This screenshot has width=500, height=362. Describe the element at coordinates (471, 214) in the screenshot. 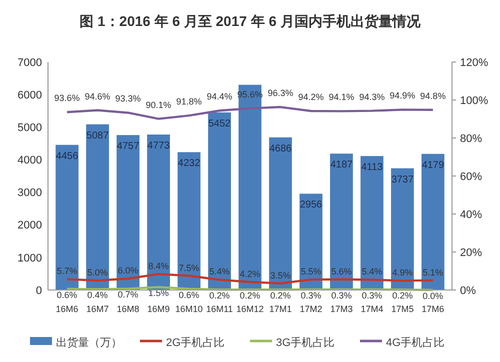

I see `y2-tick-label: 40%` at that location.